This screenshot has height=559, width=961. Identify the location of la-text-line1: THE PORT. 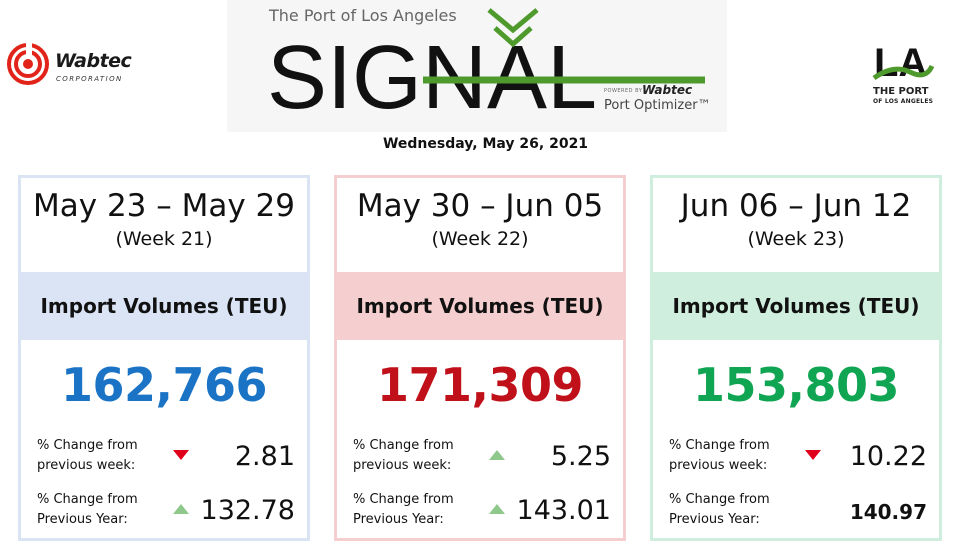
(901, 91).